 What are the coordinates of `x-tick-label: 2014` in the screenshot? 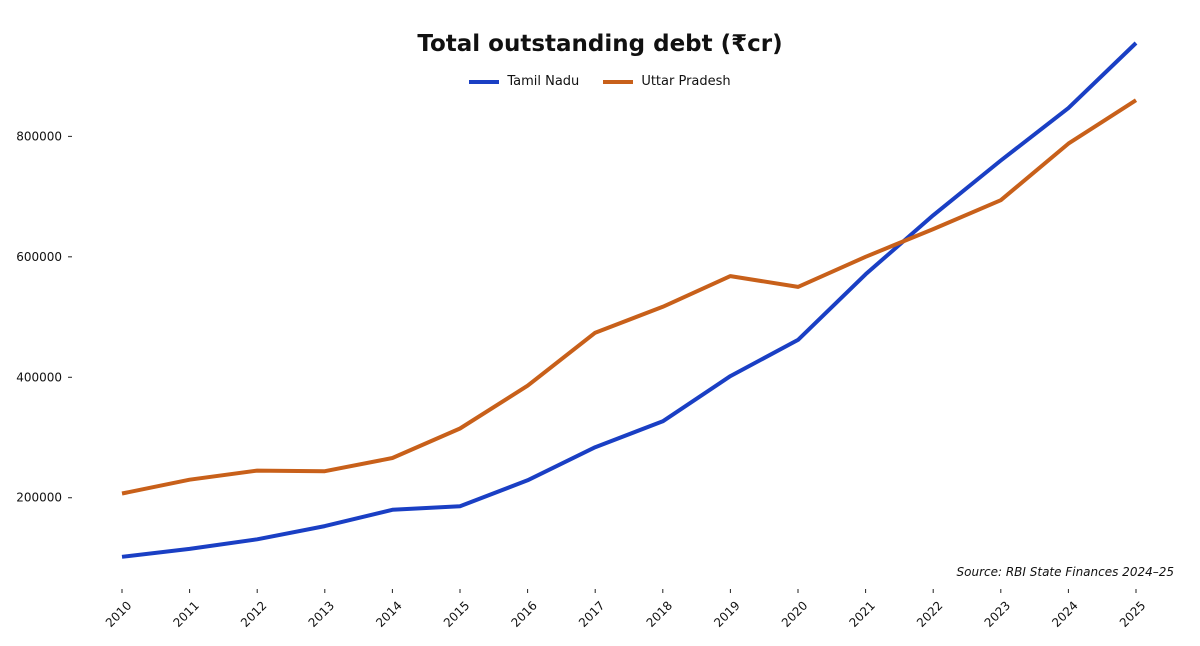 It's located at (388, 613).